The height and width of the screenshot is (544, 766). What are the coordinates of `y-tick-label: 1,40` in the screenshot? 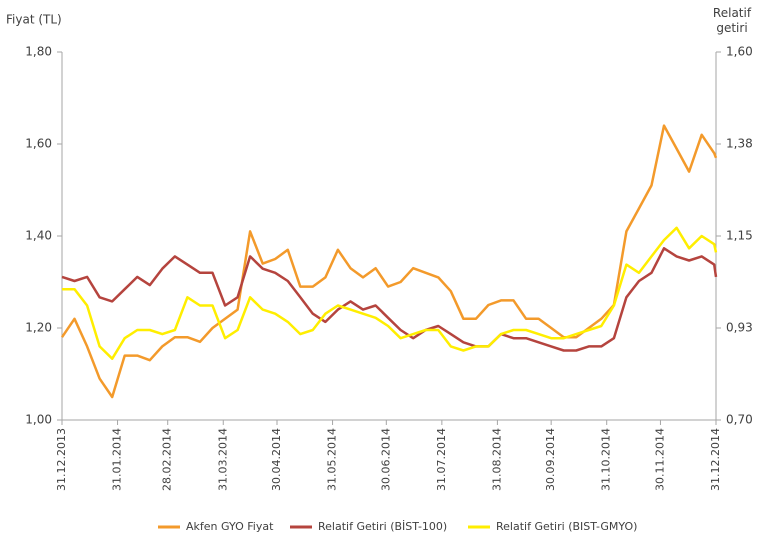 It's located at (38, 236).